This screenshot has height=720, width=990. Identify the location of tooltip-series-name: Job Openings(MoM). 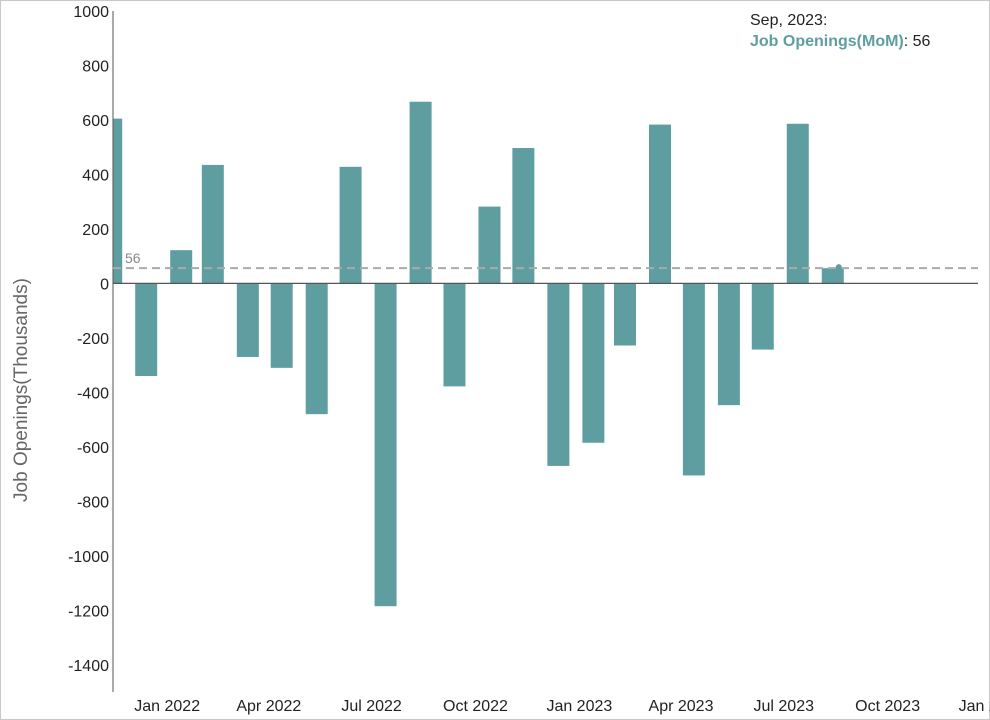
(827, 41).